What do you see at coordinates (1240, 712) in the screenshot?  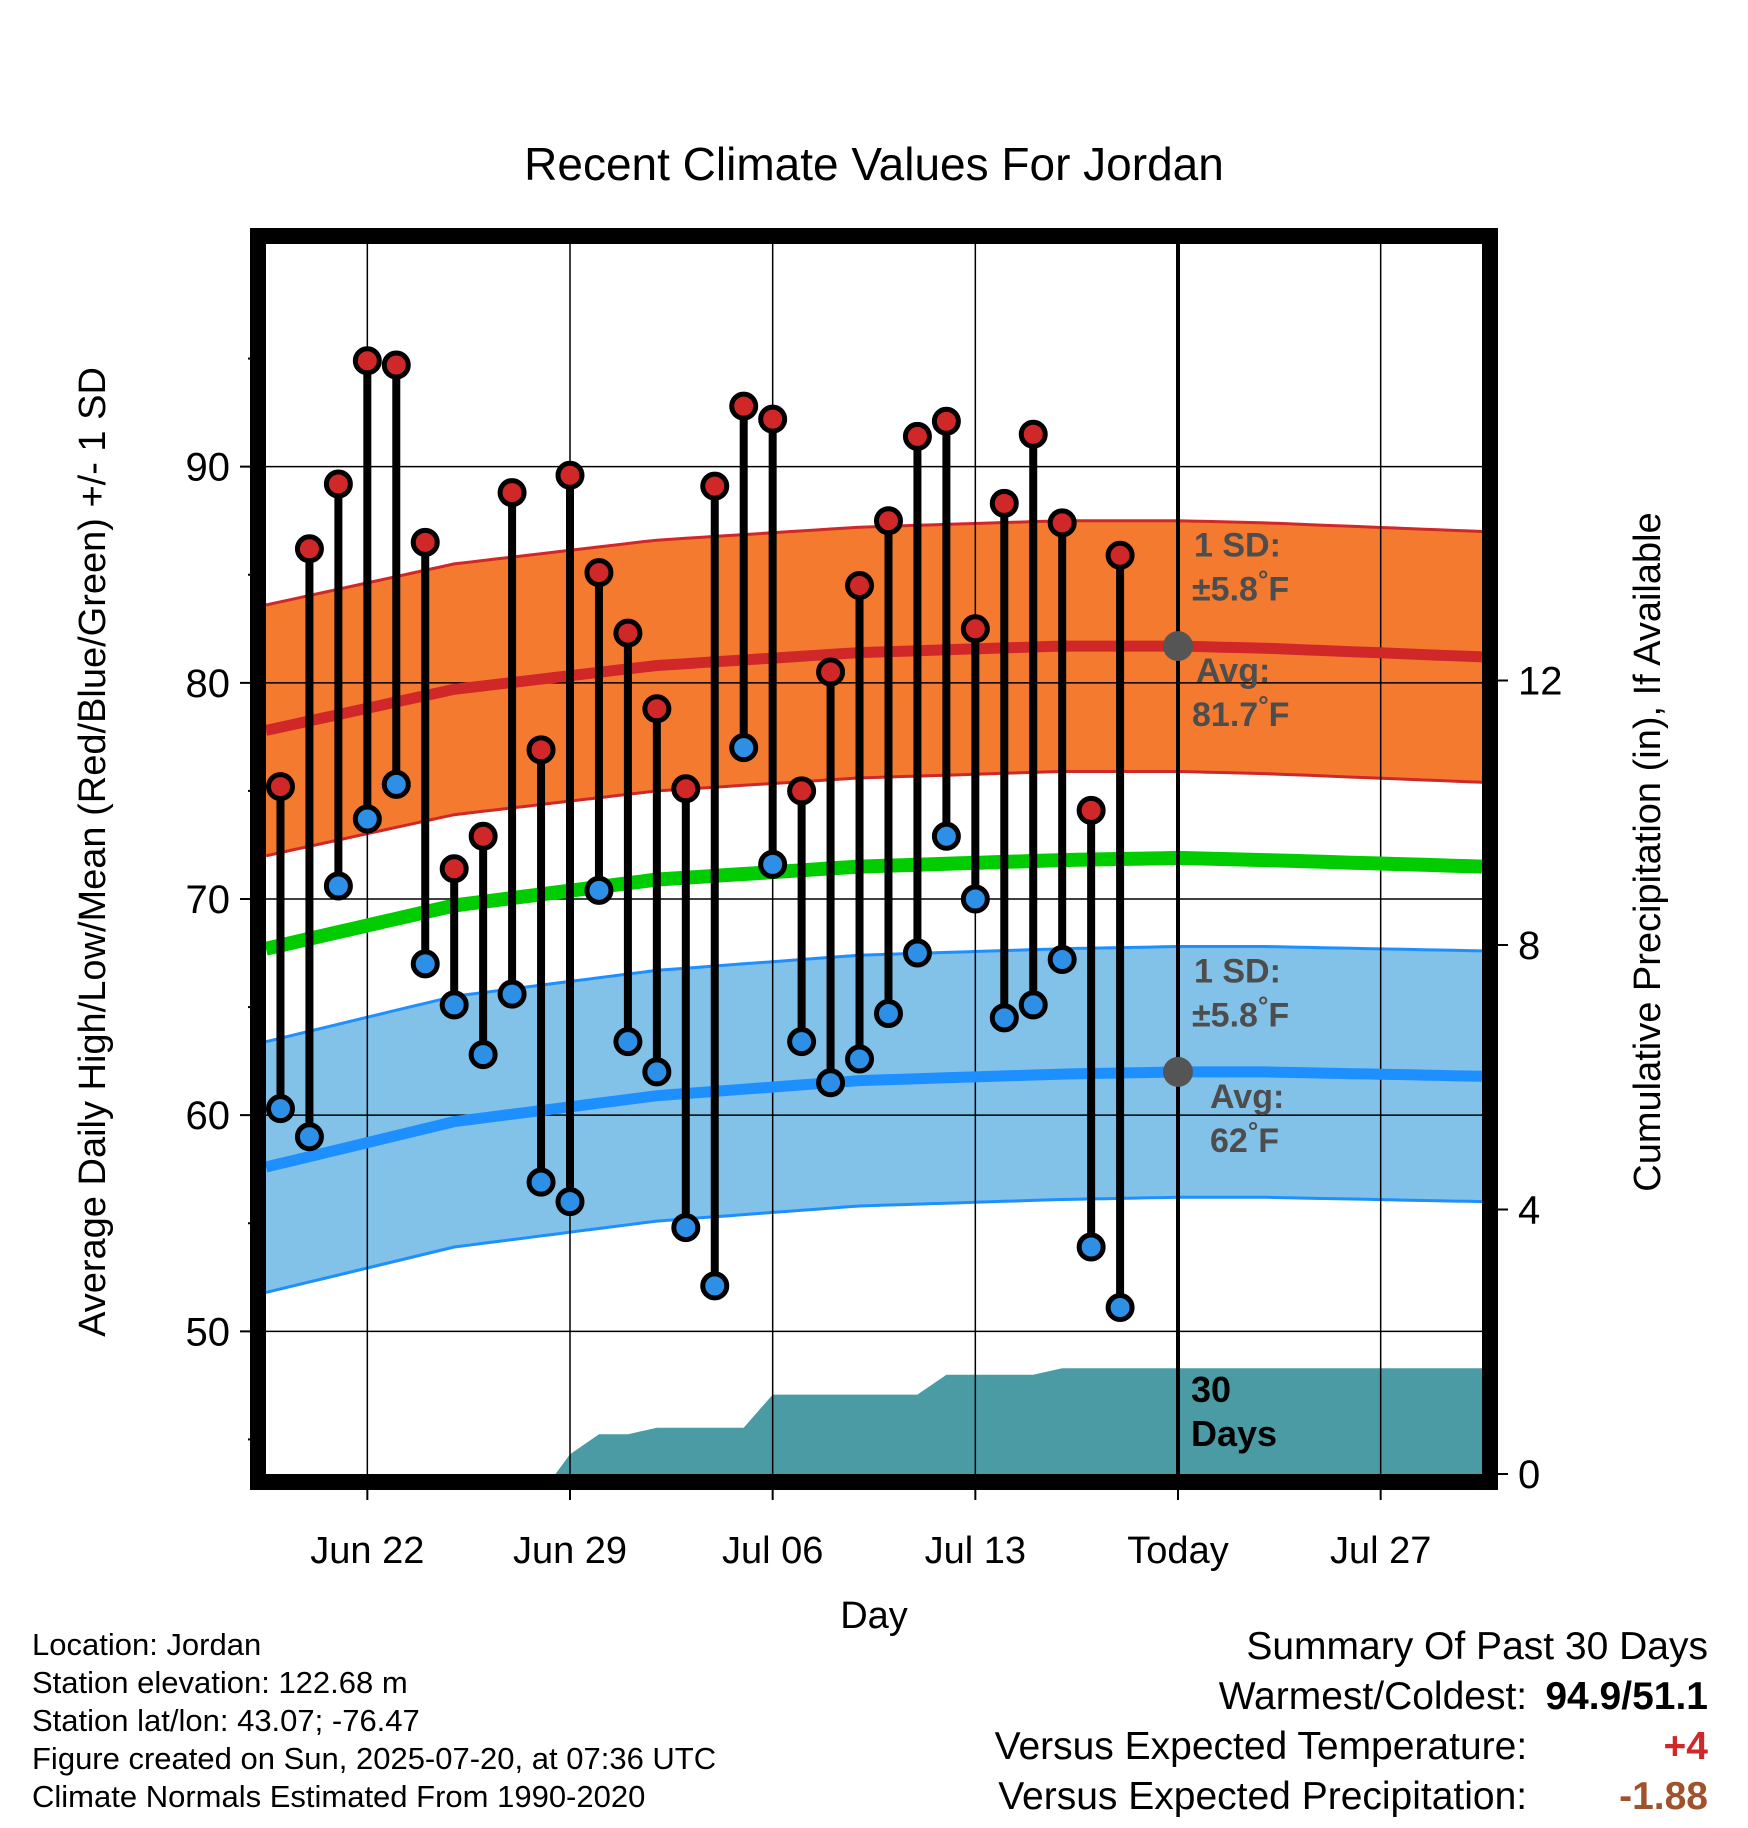 I see `high-avg-value: 81.7°F` at bounding box center [1240, 712].